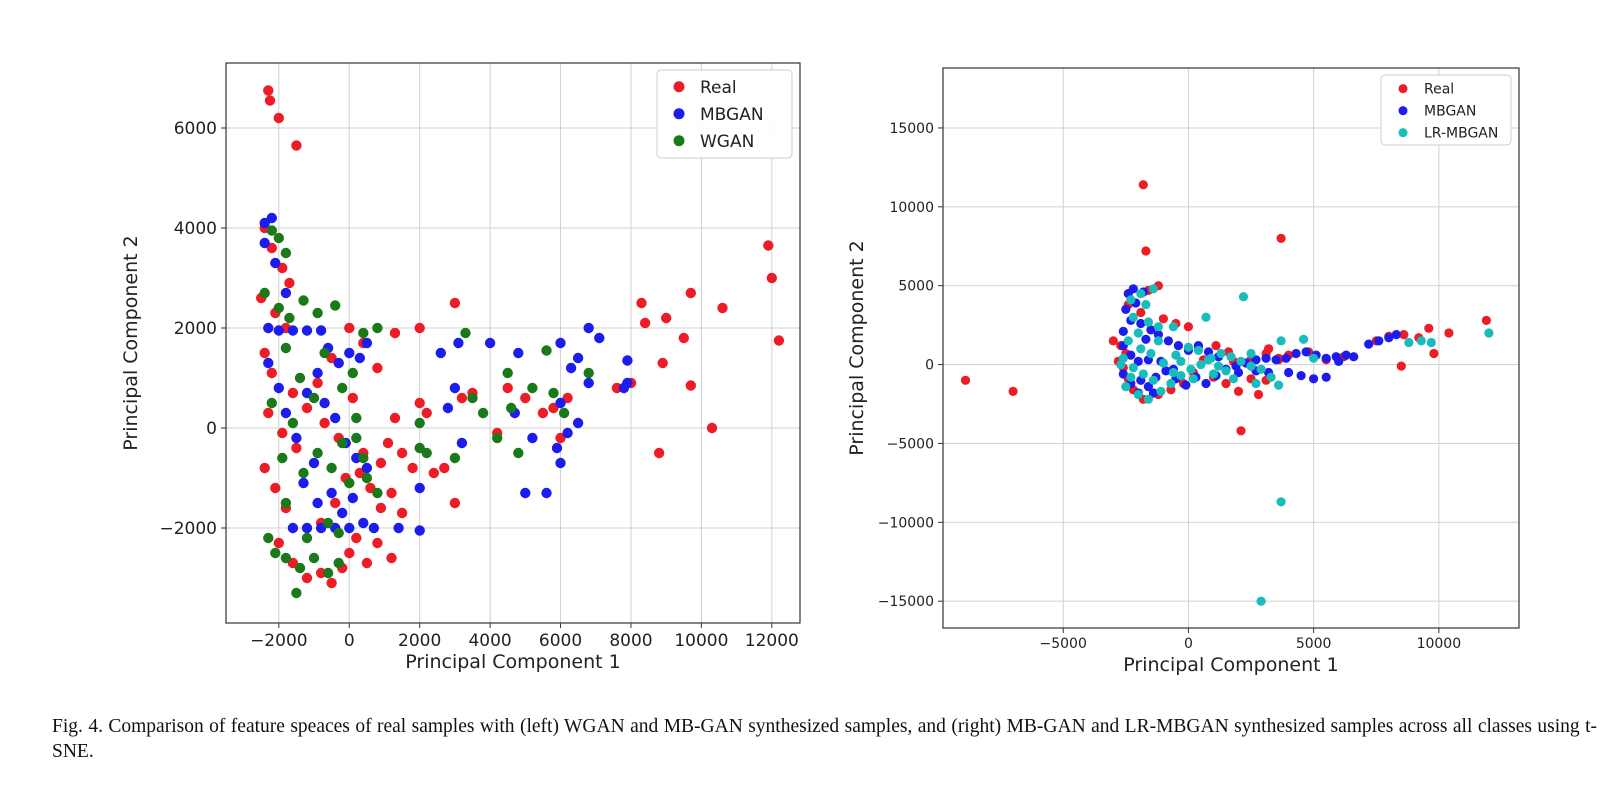  I want to click on x-tick-label: 6000, so click(560, 641).